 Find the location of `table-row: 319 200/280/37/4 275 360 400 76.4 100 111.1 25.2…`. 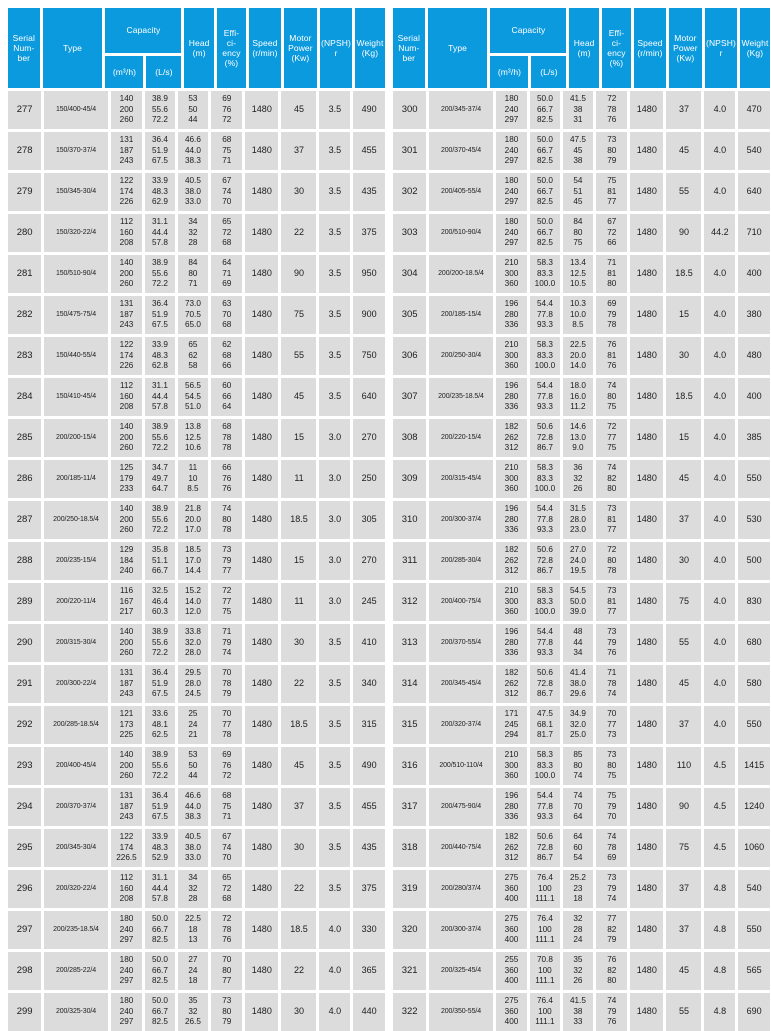

table-row: 319 200/280/37/4 275 360 400 76.4 100 111.1 25.2… is located at coordinates (581, 889).